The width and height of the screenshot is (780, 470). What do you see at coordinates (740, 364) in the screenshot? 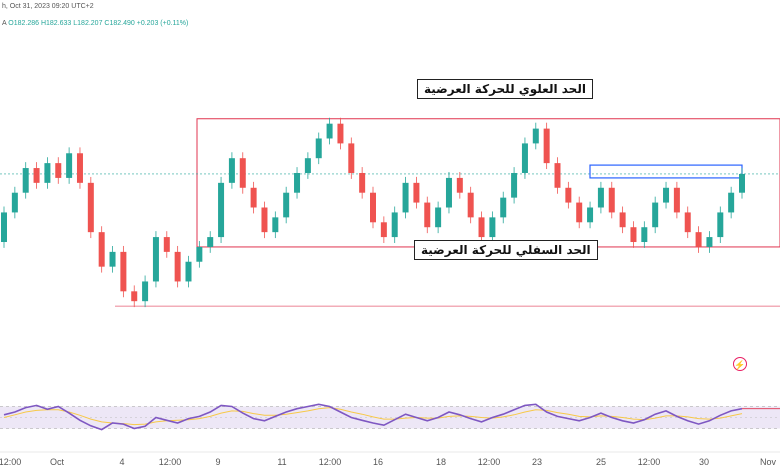
I see `lightning-icon: ⚡` at bounding box center [740, 364].